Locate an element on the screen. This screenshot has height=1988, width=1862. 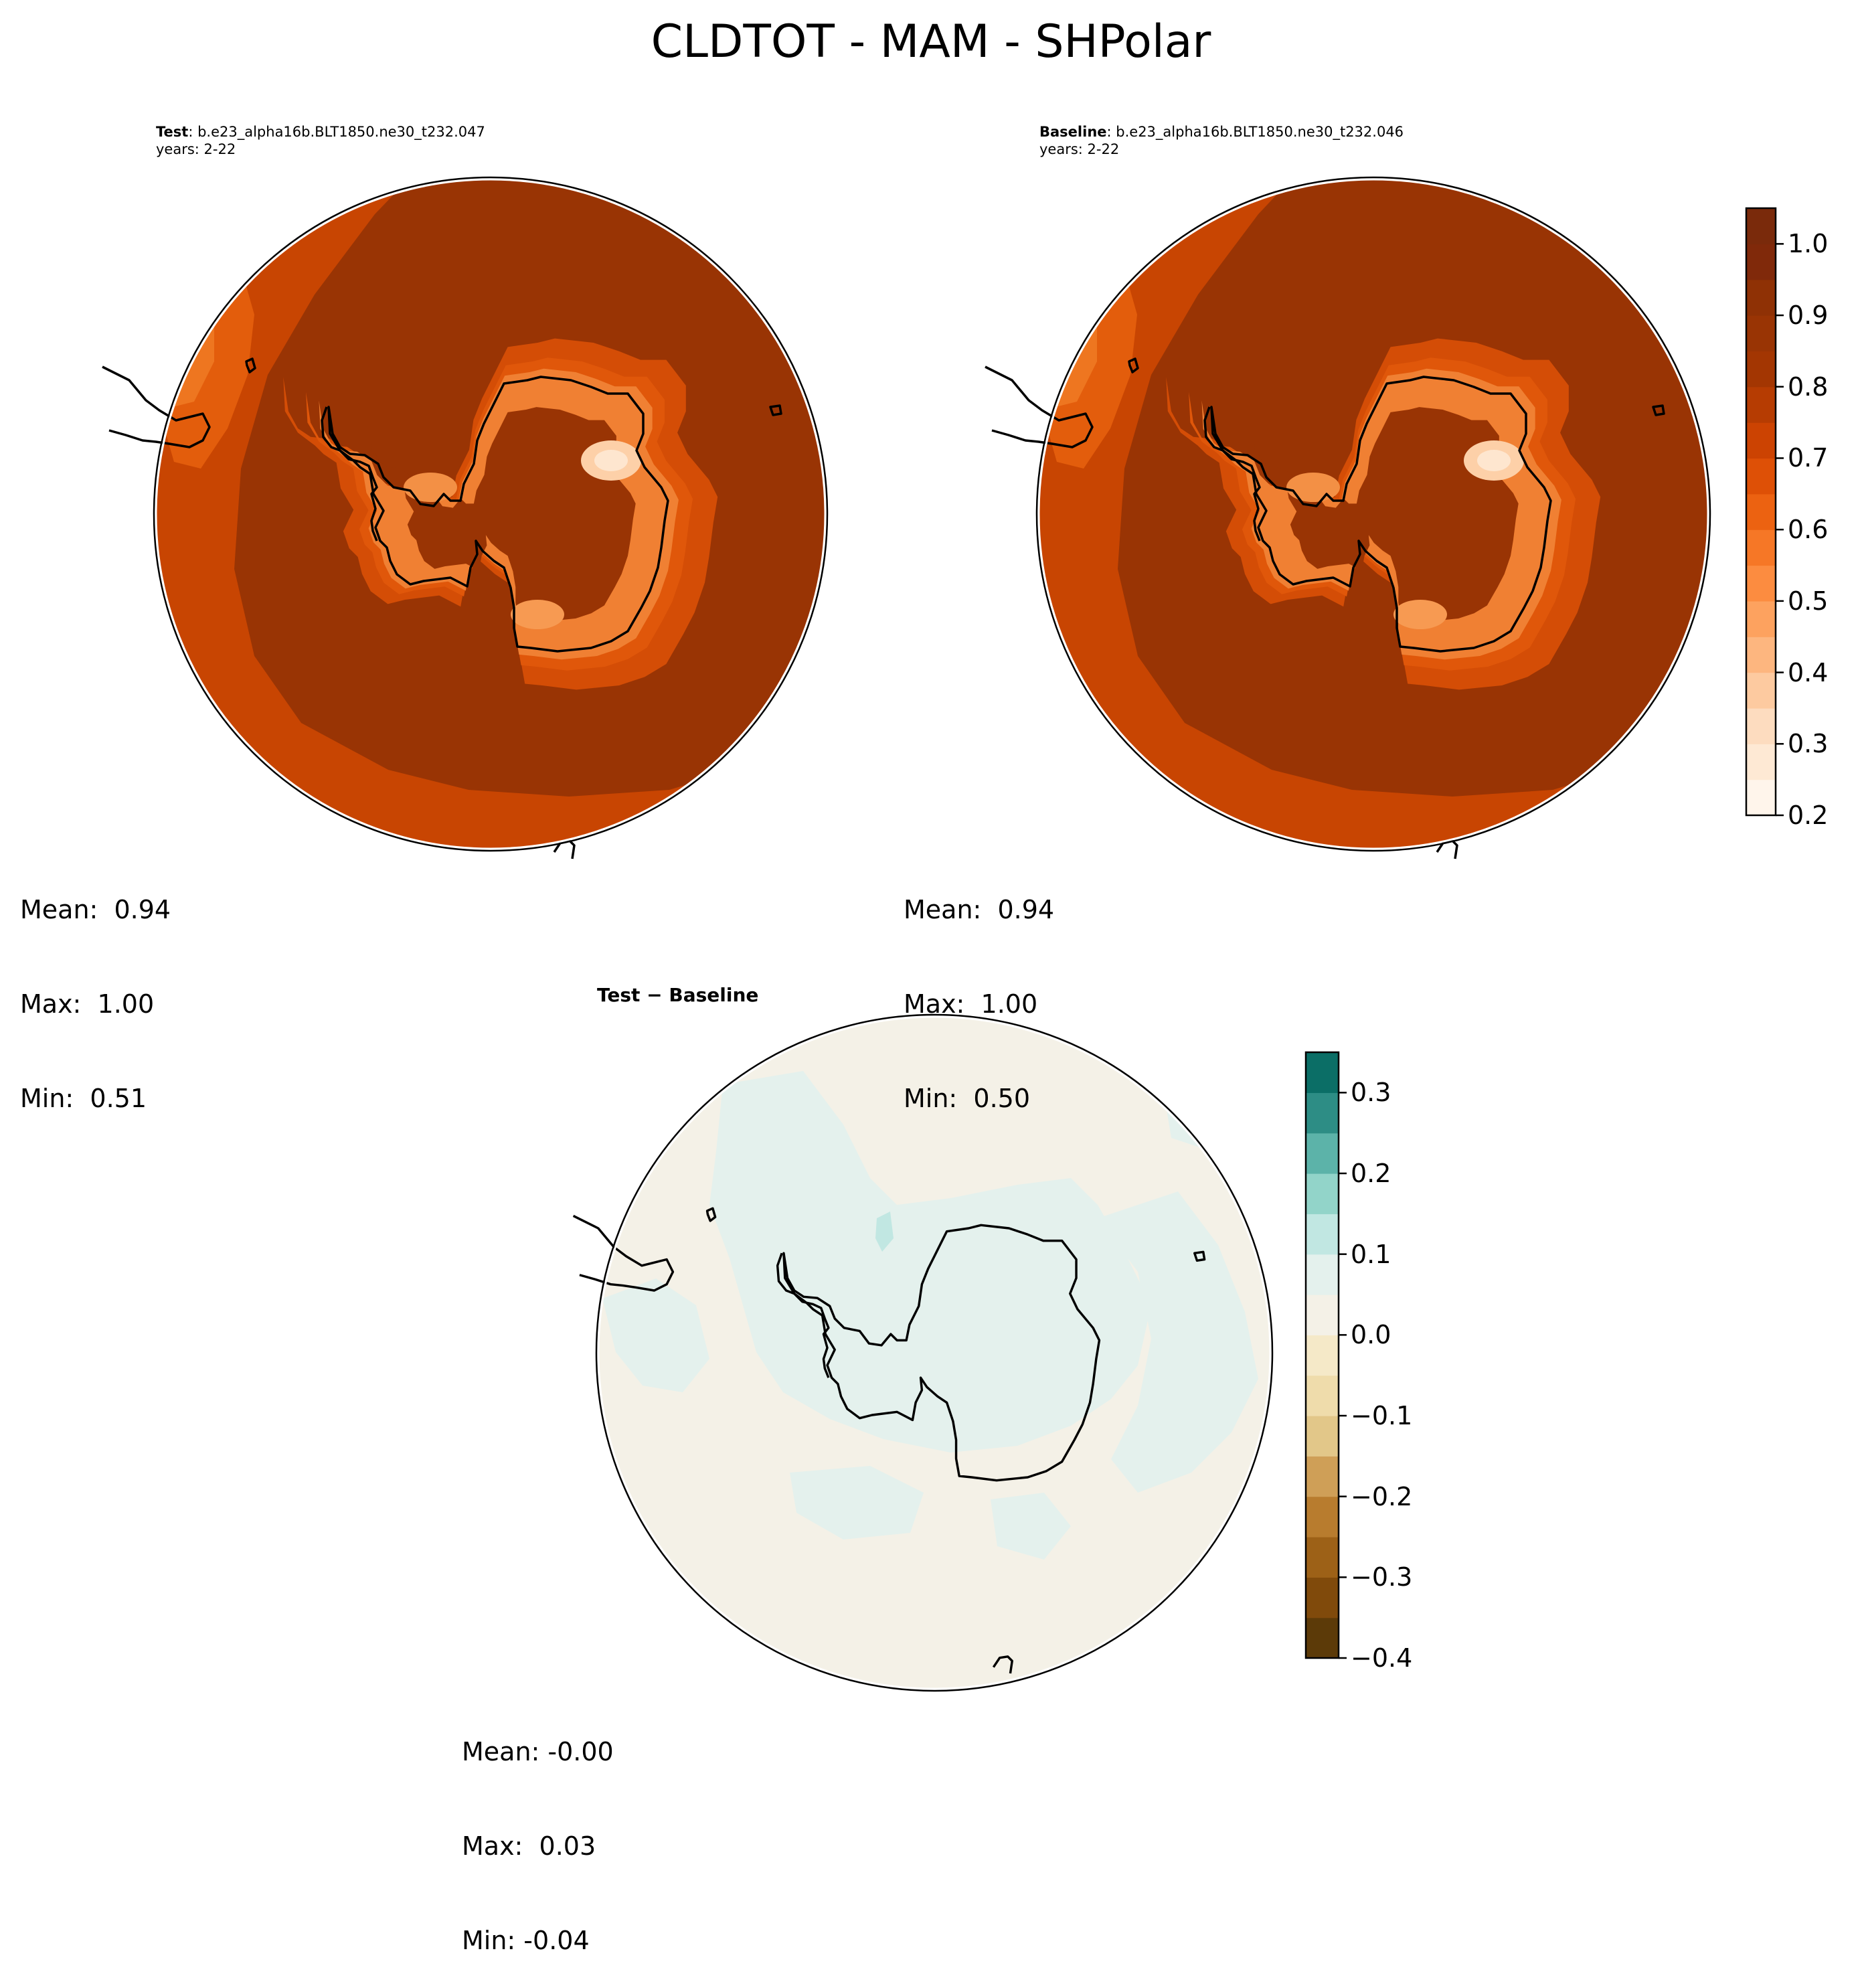
test-title-label: Test is located at coordinates (172, 132).